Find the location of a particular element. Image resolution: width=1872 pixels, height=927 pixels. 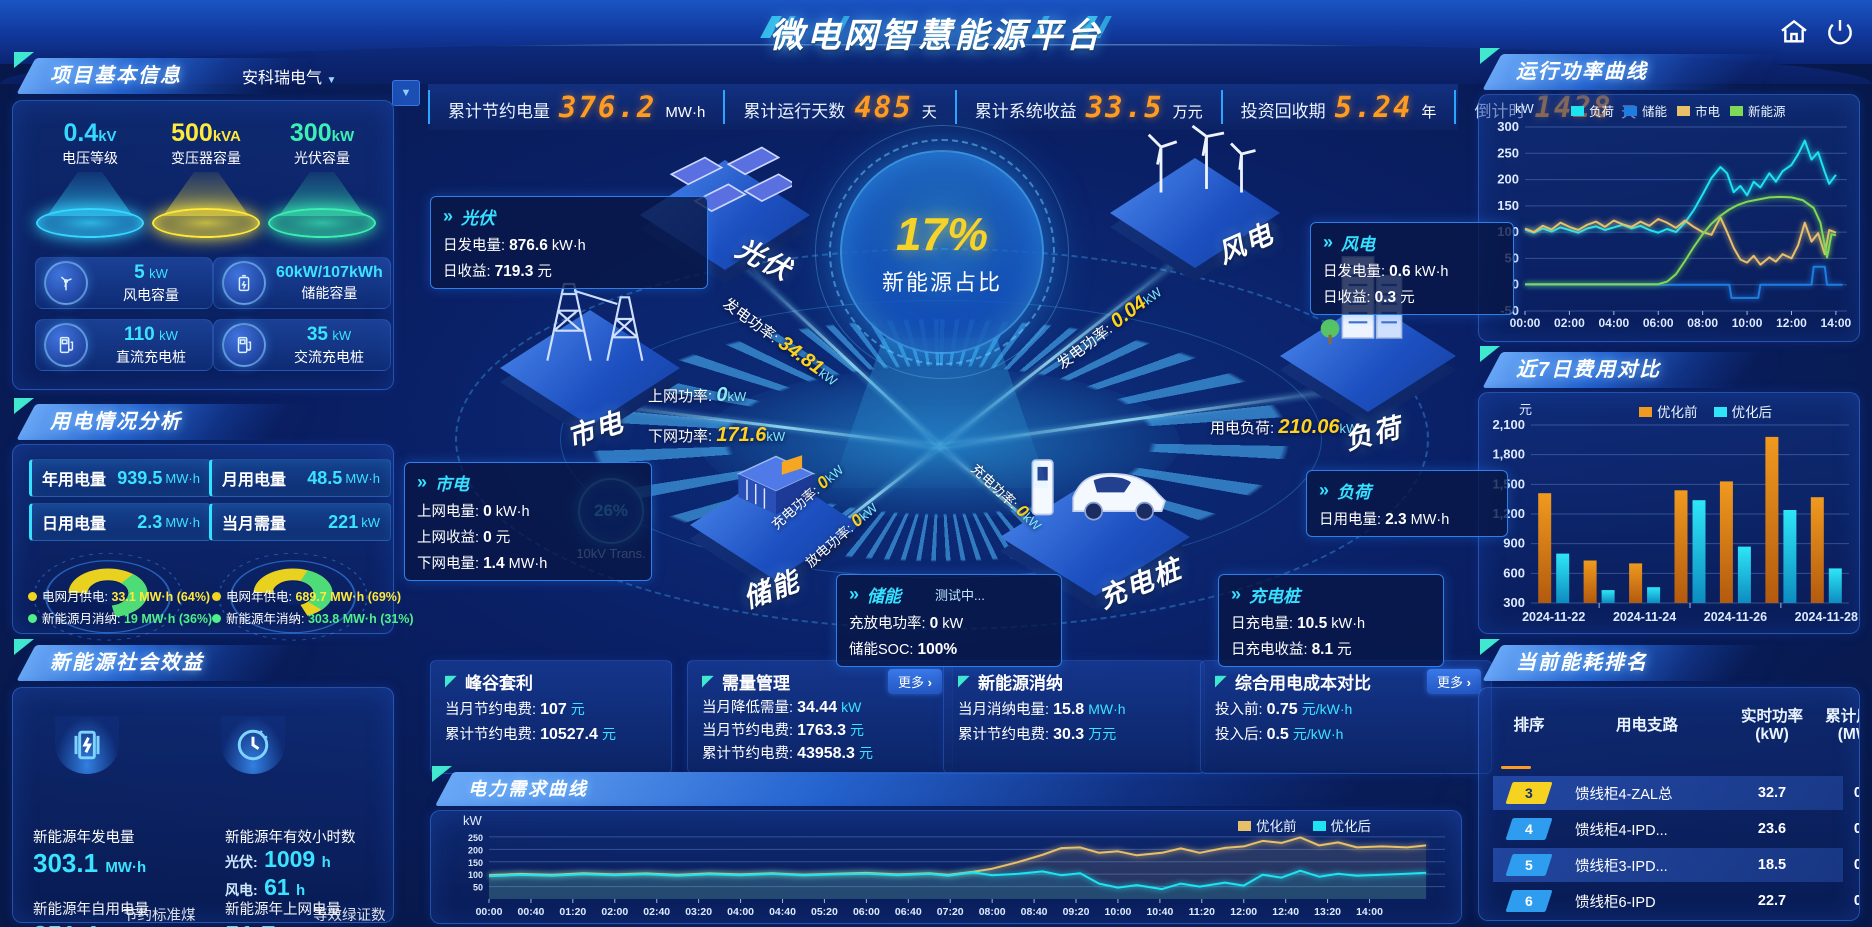

hours-label: 新能源年有效小时数 is located at coordinates (290, 838).